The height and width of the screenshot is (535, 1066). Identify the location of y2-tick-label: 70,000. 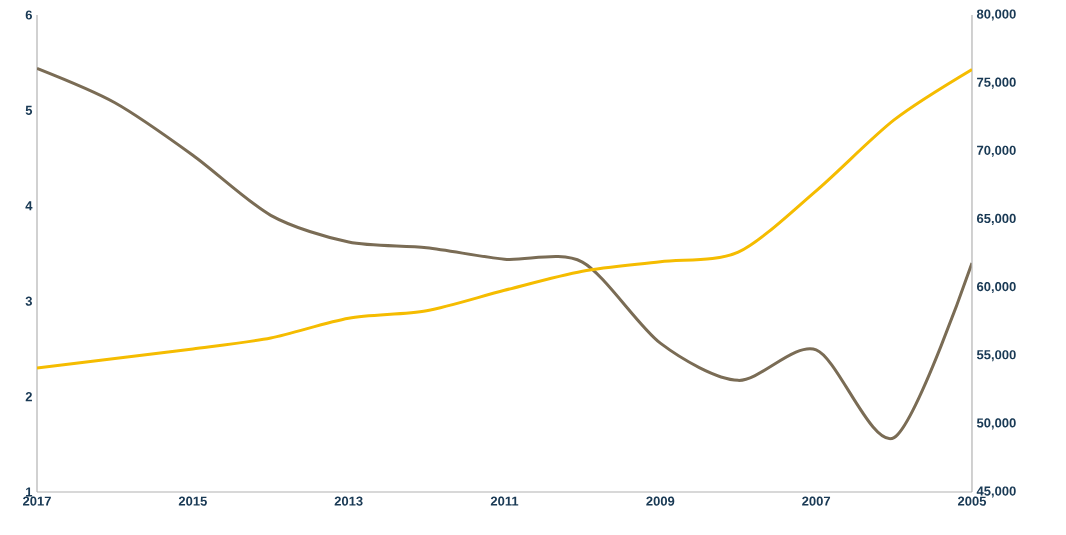
(996, 151).